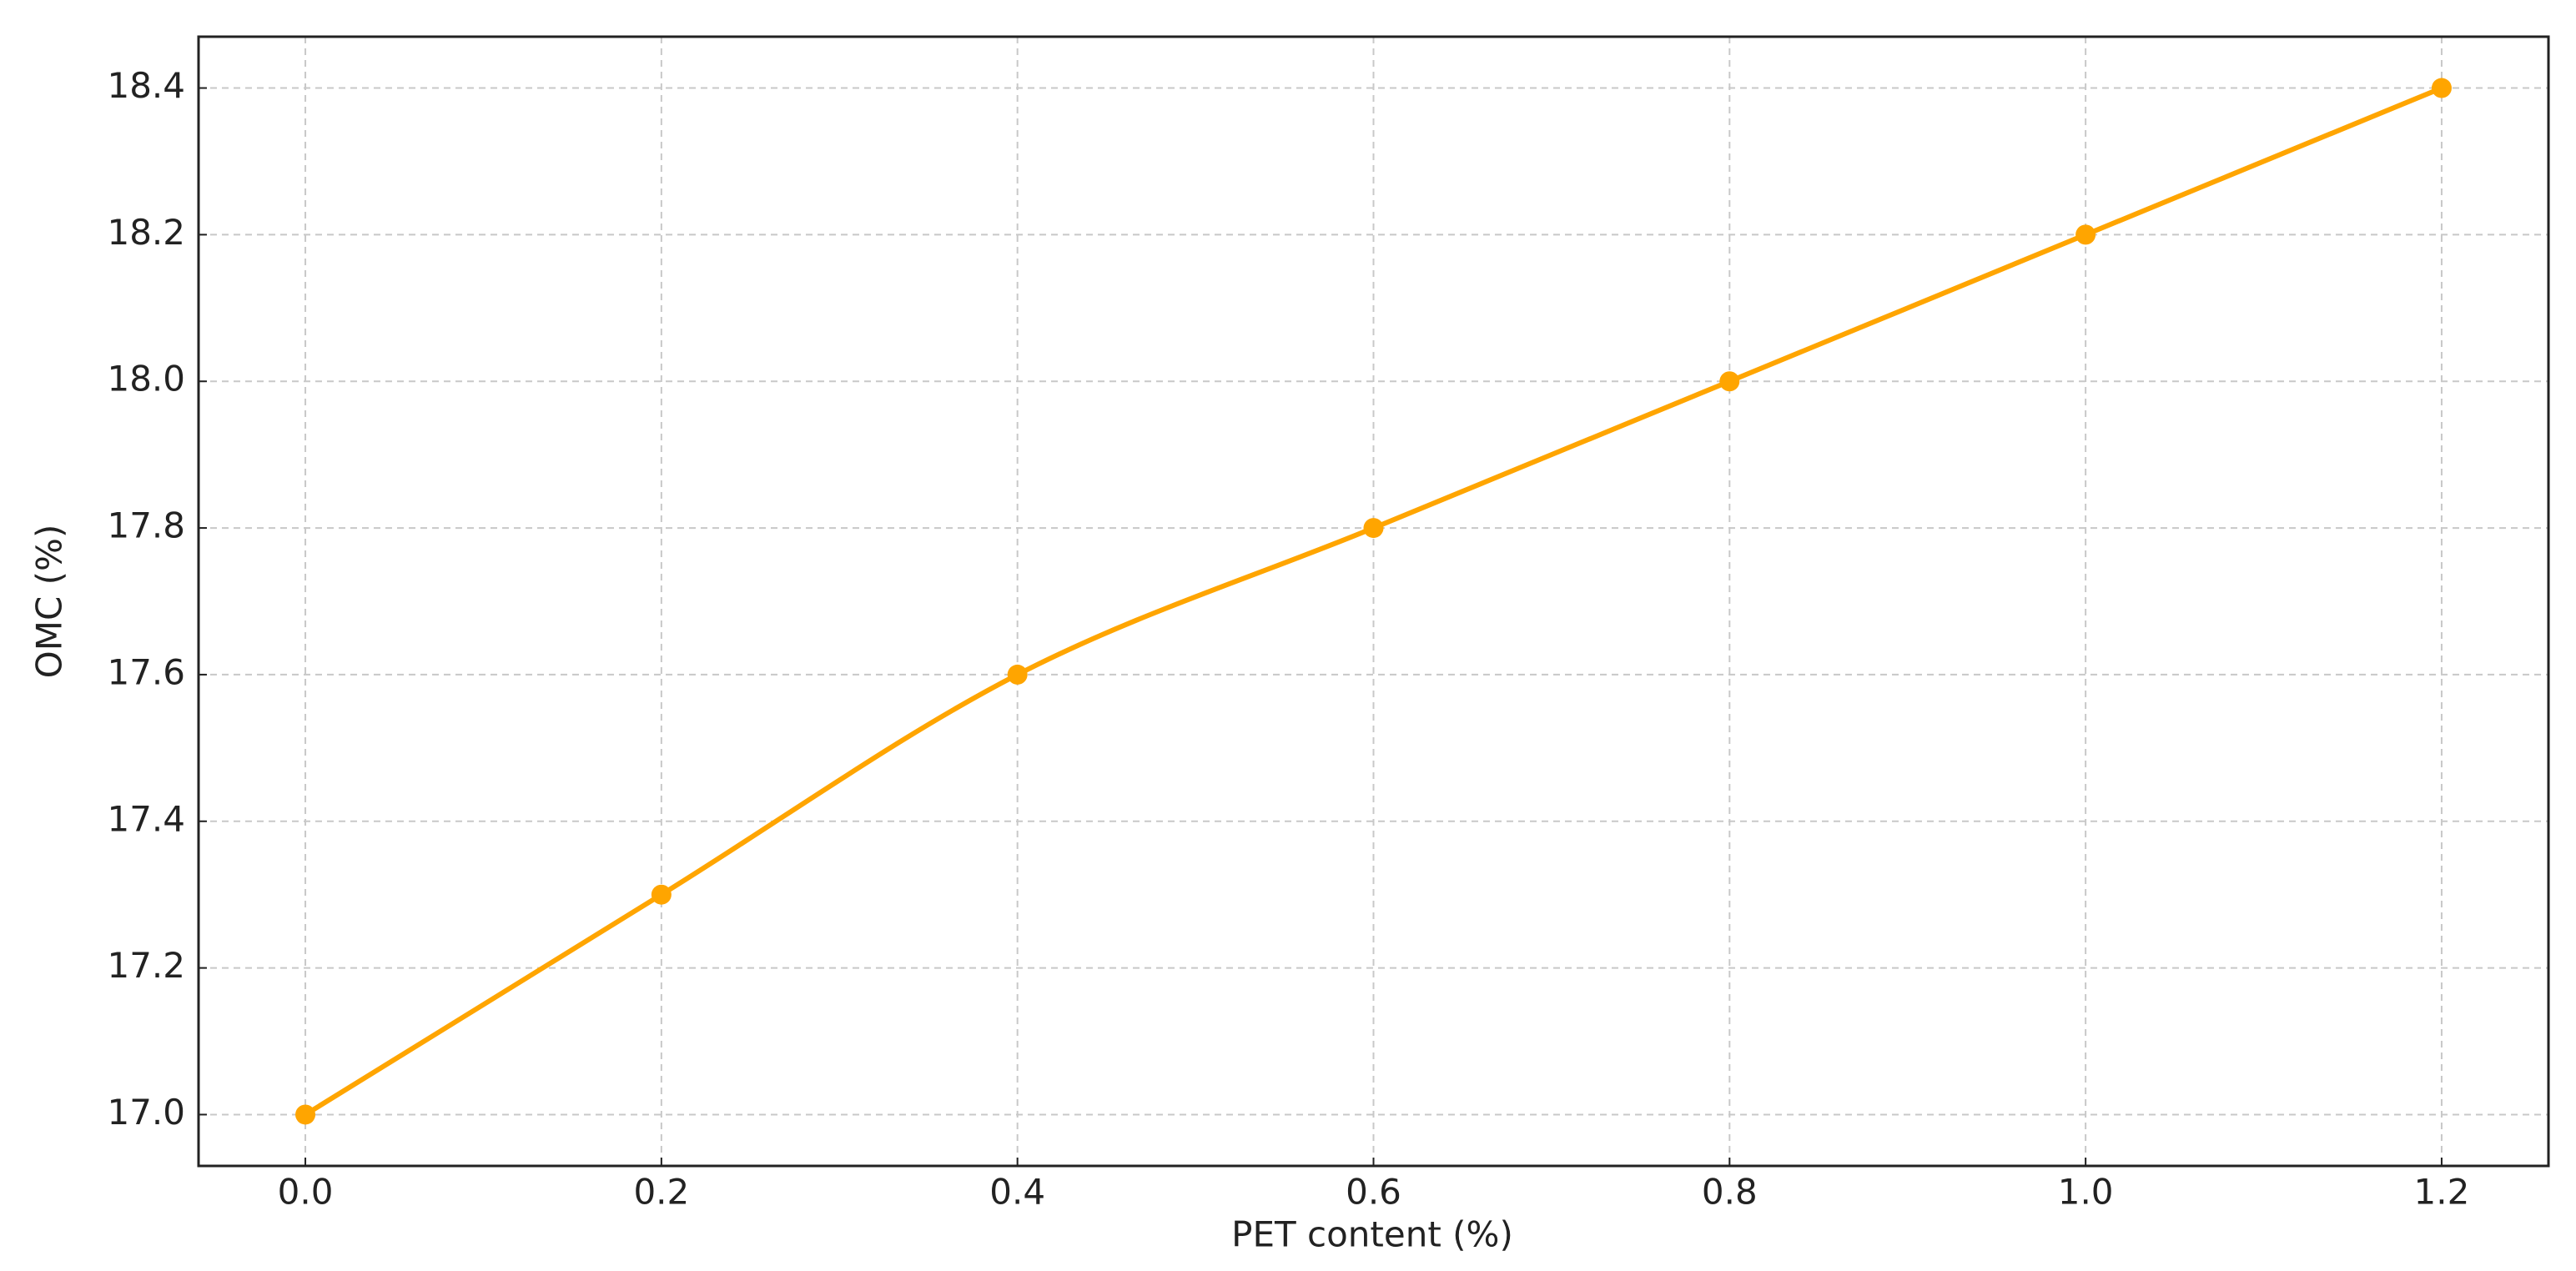  Describe the element at coordinates (2086, 1192) in the screenshot. I see `x-tick-label: 1.0` at that location.